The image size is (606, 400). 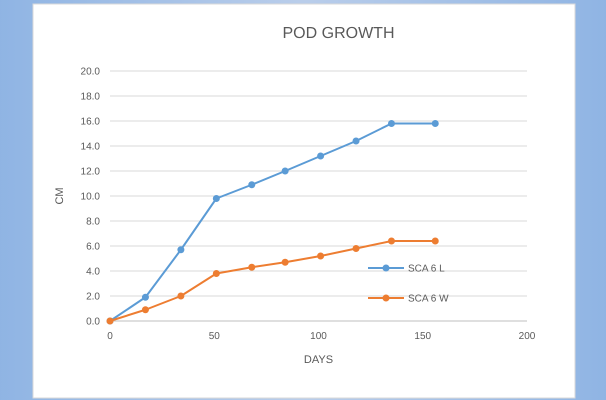 I want to click on y-tick-label: 0.0, so click(x=93, y=322).